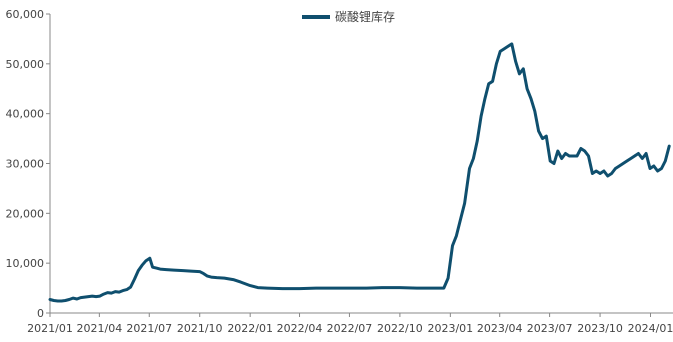 The width and height of the screenshot is (673, 342). What do you see at coordinates (149, 328) in the screenshot?
I see `x-tick-label: 2021/07` at bounding box center [149, 328].